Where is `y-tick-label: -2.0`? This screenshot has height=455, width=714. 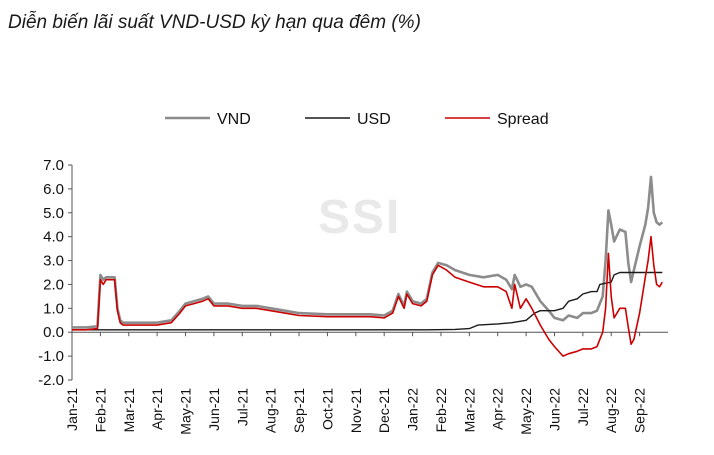
y-tick-label: -2.0 is located at coordinates (51, 380).